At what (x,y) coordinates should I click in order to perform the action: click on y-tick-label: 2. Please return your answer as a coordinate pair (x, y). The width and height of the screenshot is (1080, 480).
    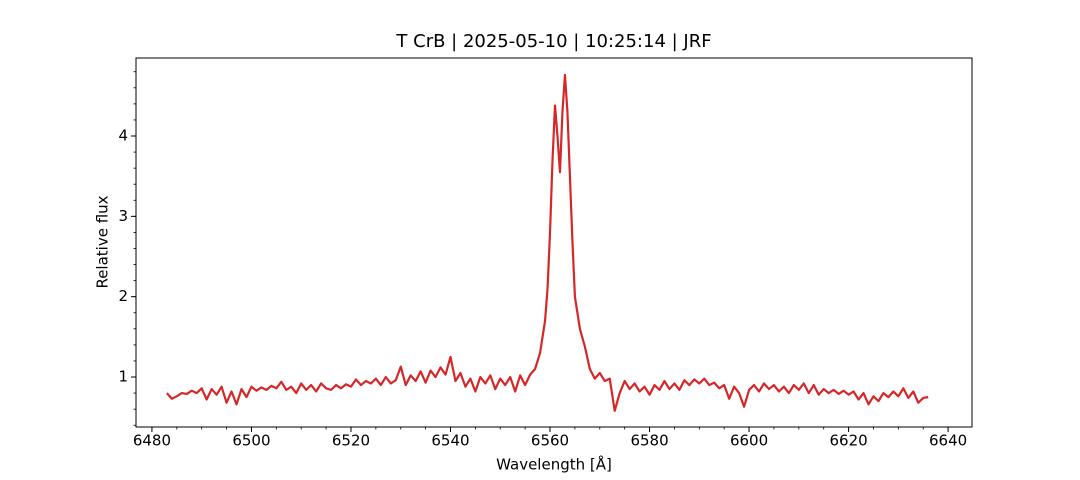
    Looking at the image, I should click on (123, 296).